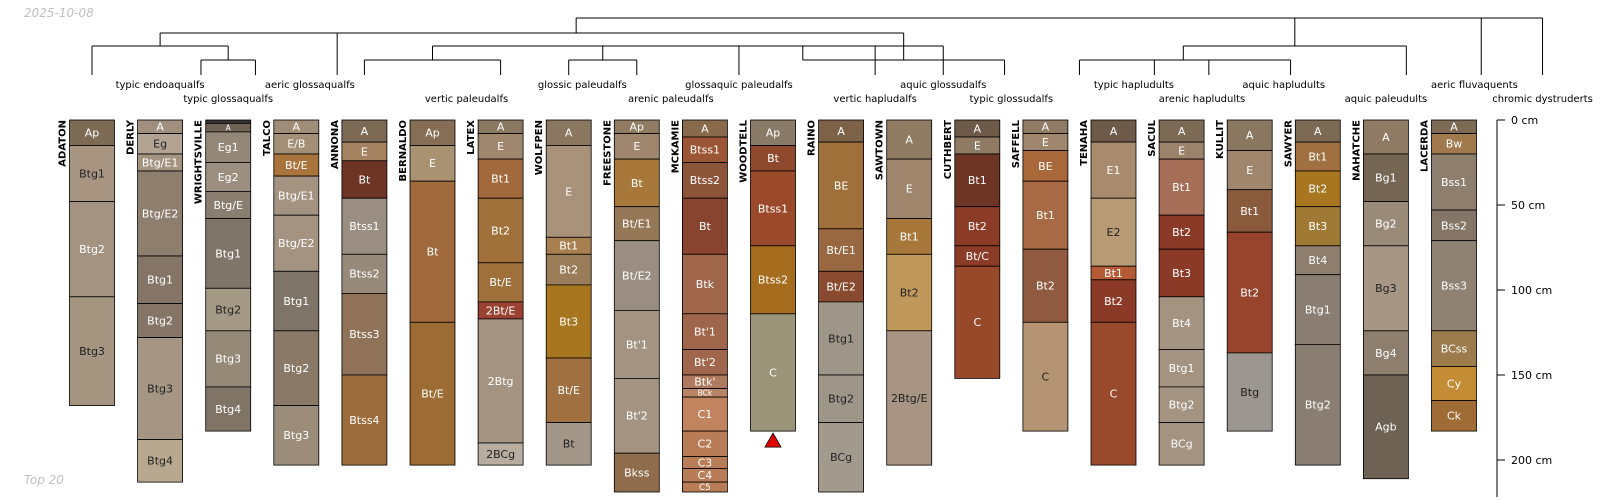 This screenshot has height=500, width=1600. Describe the element at coordinates (637, 344) in the screenshot. I see `horizon-label: Bt'1` at that location.